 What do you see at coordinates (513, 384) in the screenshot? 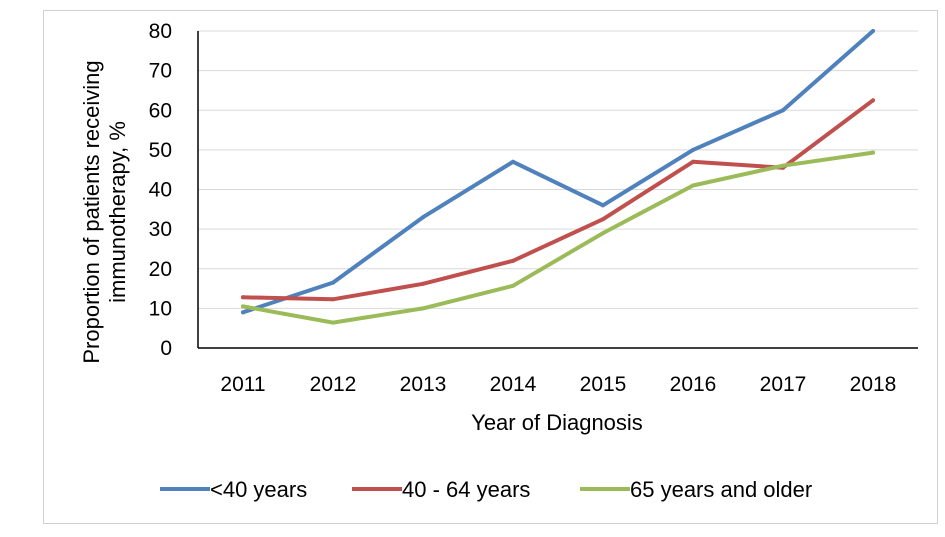
I see `x-tick-label: 2014` at bounding box center [513, 384].